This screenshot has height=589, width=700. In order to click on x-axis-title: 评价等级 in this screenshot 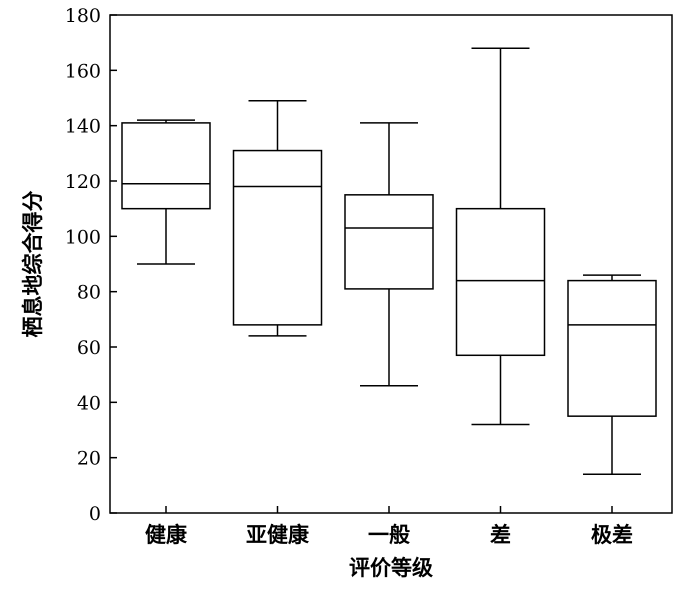, I will do `click(391, 567)`.